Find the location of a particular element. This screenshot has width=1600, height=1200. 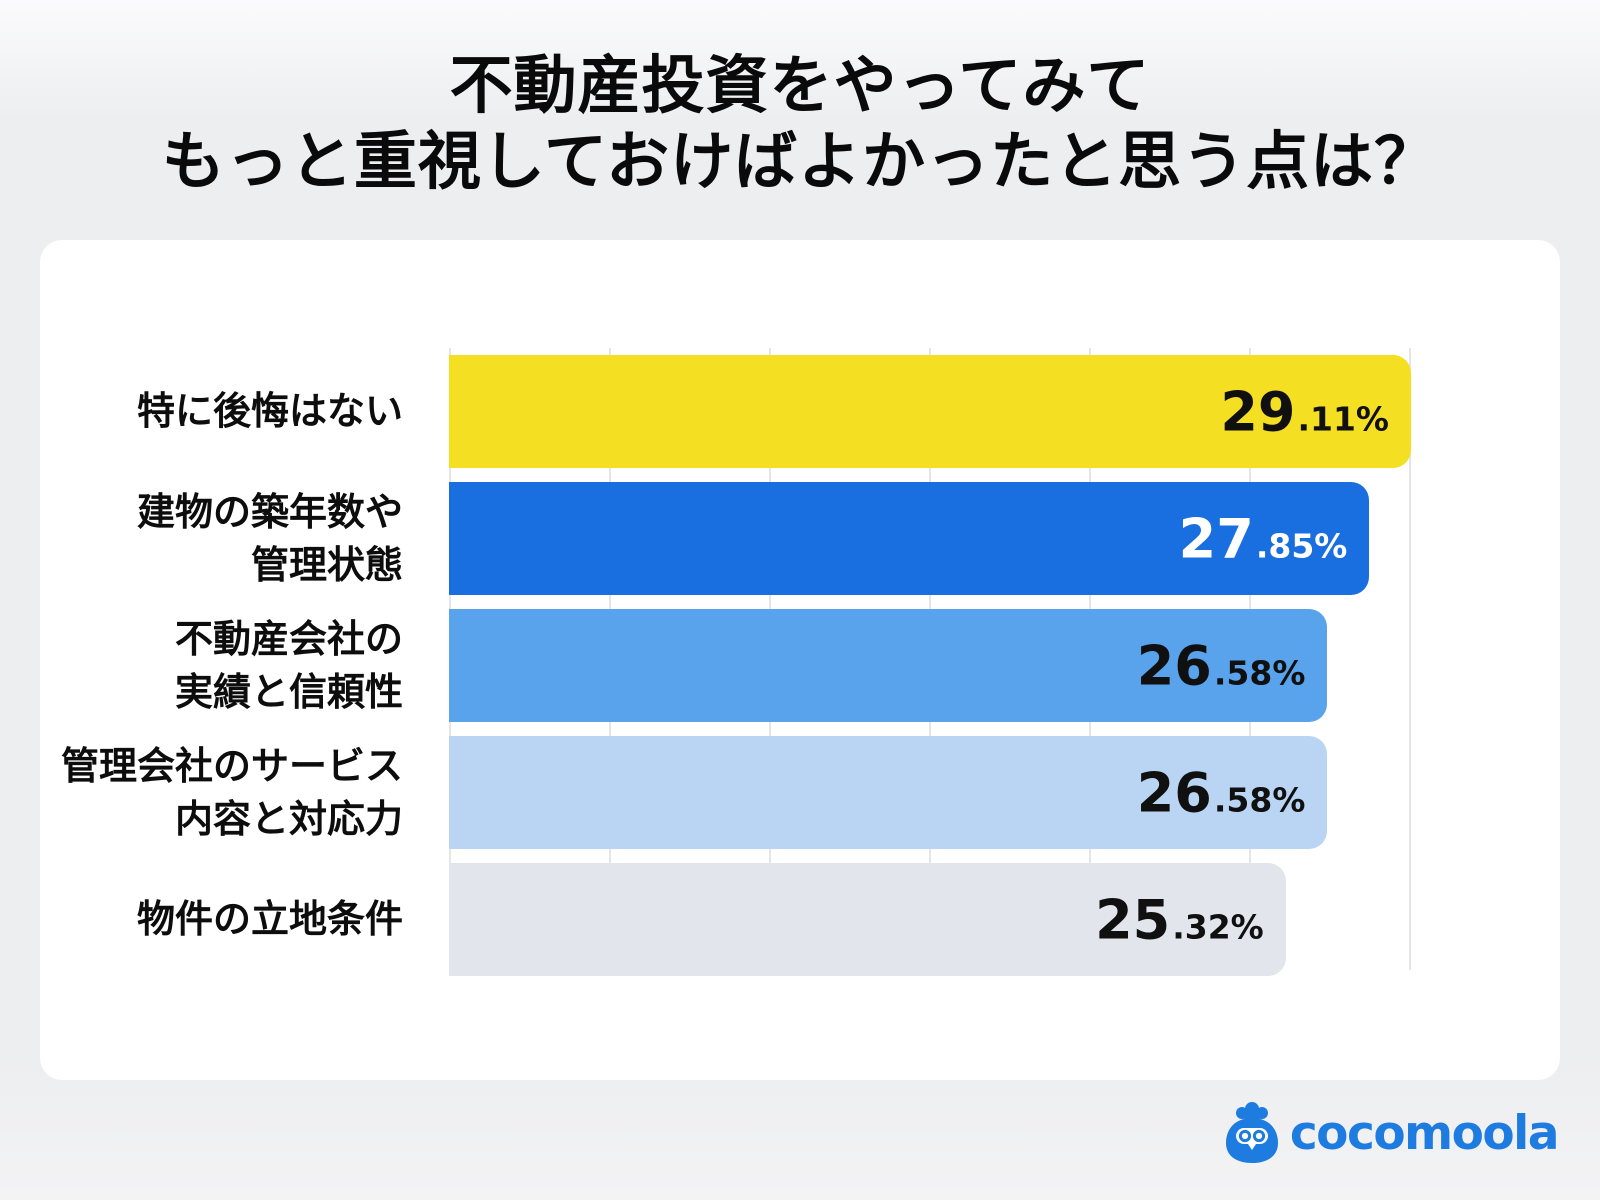

money-bag-owl-icon is located at coordinates (1251, 1132).